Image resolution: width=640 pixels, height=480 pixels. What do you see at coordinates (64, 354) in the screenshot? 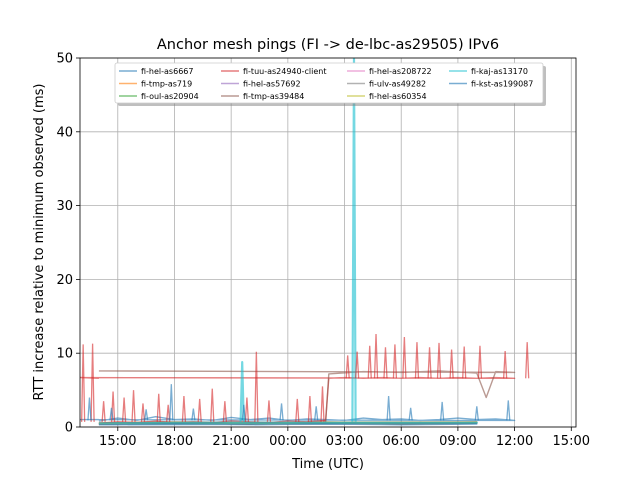
I see `y-tick-label: 10` at bounding box center [64, 354].